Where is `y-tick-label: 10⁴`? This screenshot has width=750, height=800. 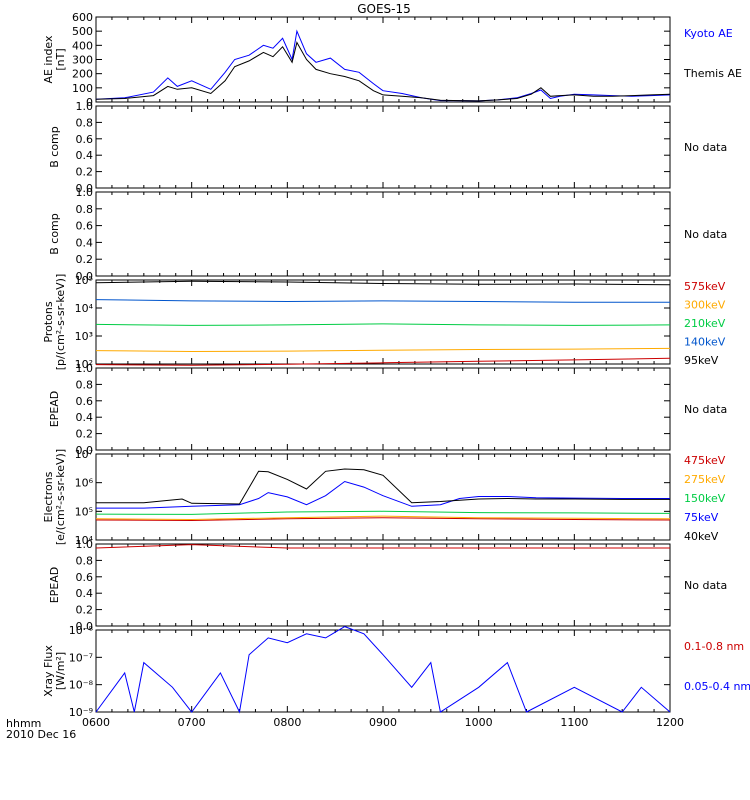 y-tick-label: 10⁴ is located at coordinates (84, 540).